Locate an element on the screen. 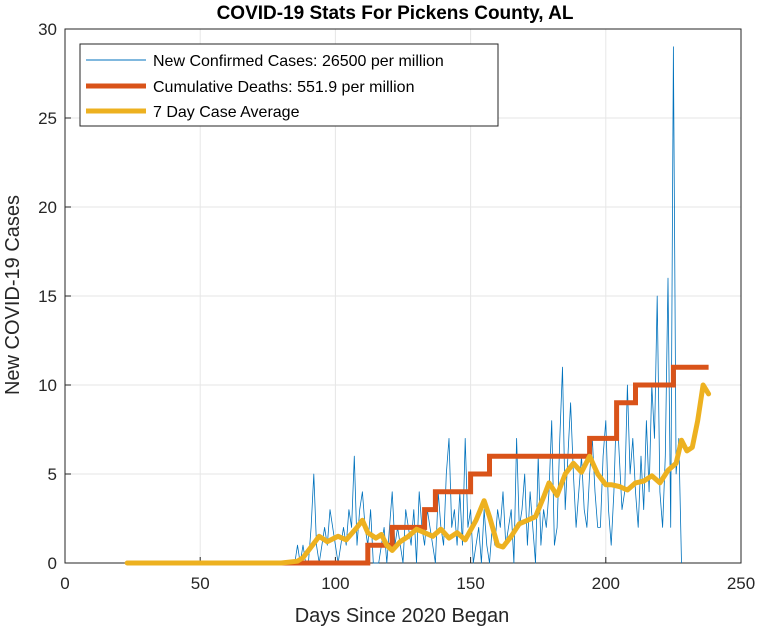 Image resolution: width=761 pixels, height=630 pixels. x-axis-label: Days Since 2020 Began is located at coordinates (402, 616).